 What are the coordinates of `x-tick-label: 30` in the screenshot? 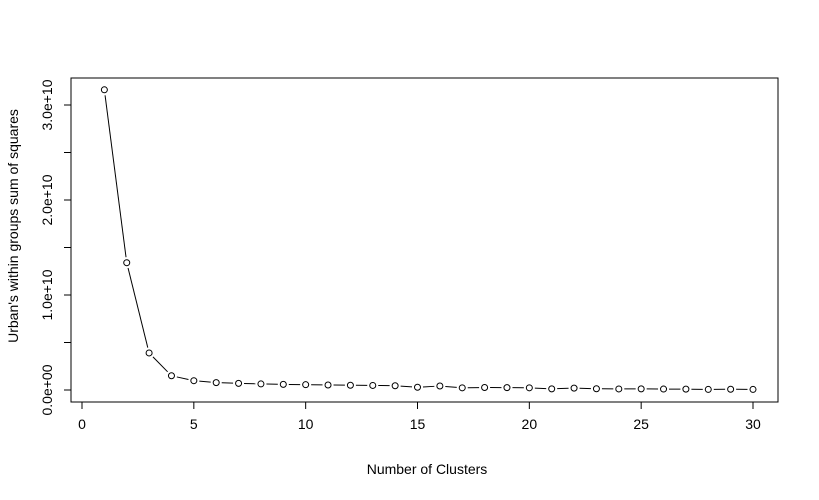 It's located at (753, 424).